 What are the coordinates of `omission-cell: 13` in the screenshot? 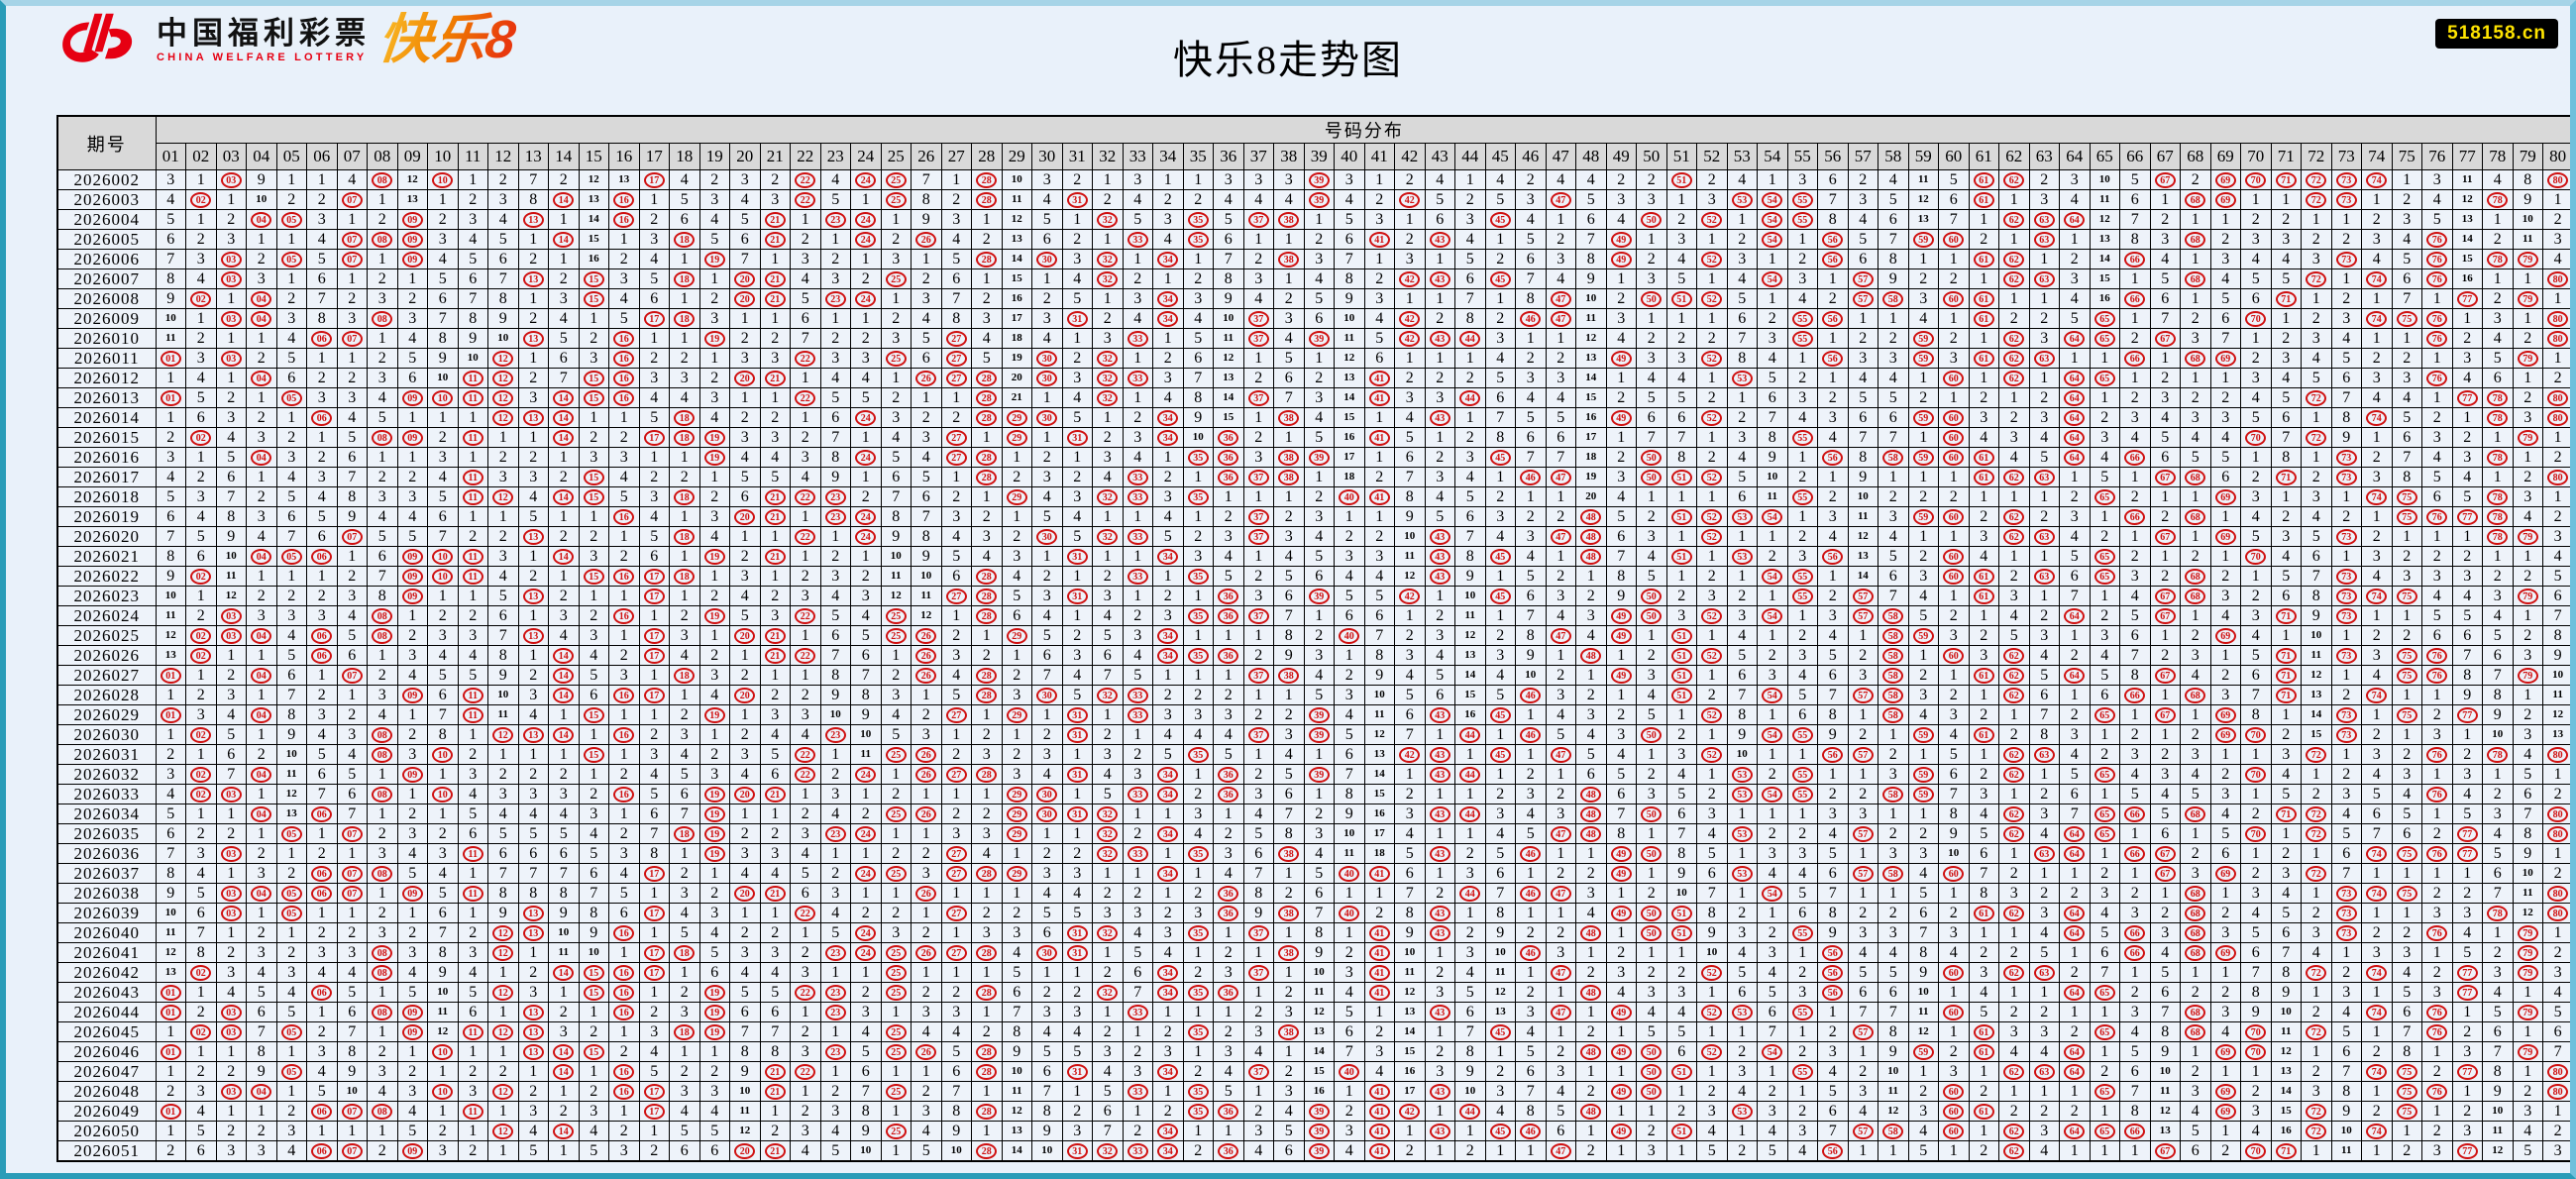 It's located at (170, 656).